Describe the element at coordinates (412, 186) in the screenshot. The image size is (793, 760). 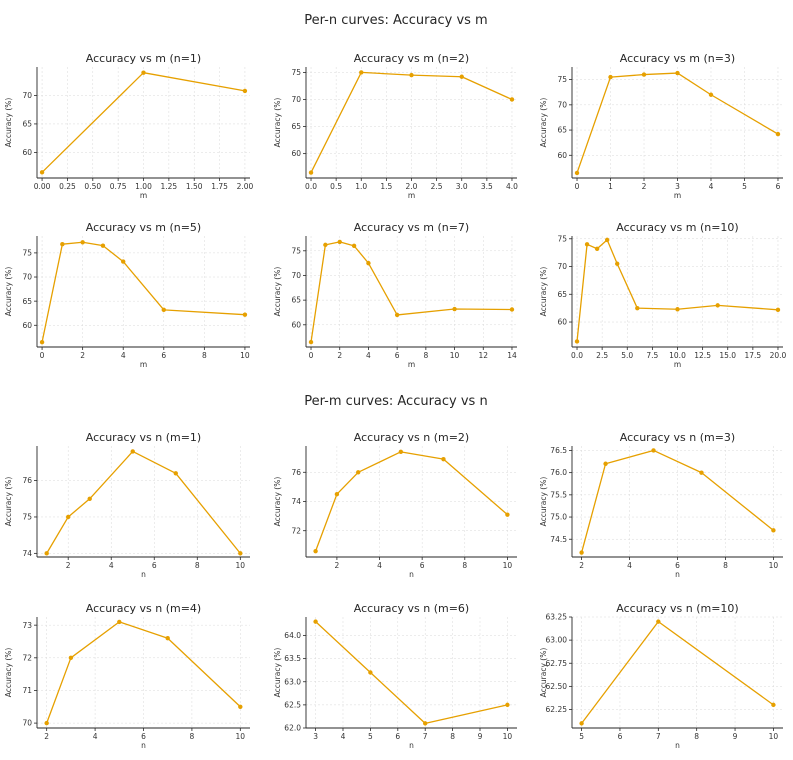
I see `x-tick-label: 2.0` at that location.